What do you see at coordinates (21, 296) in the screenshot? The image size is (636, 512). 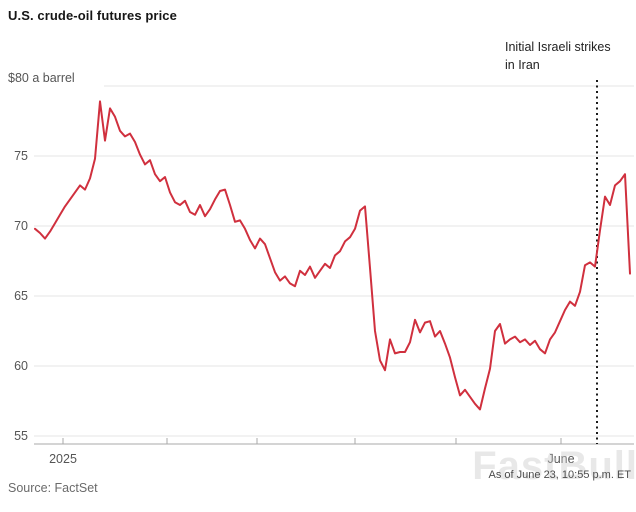 I see `y-axis-tick-label: 65` at bounding box center [21, 296].